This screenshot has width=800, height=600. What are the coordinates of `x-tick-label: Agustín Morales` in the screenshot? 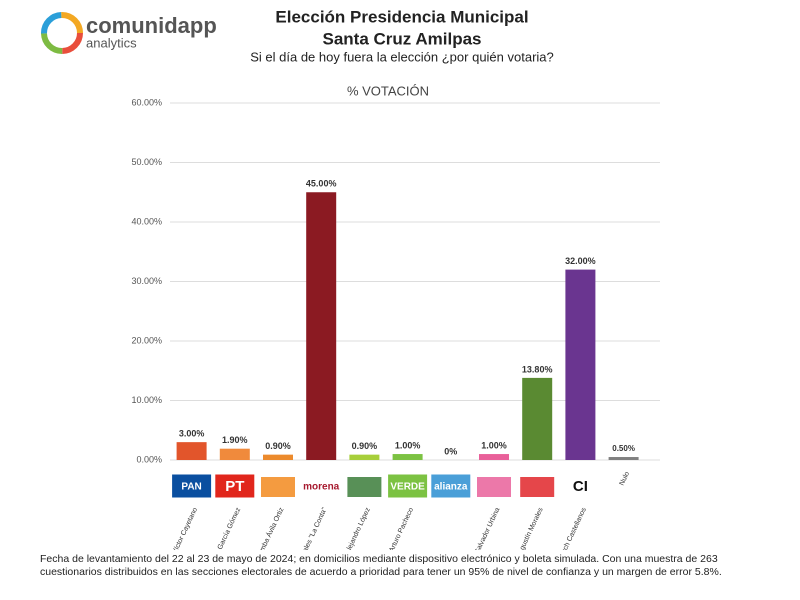 It's located at (531, 528).